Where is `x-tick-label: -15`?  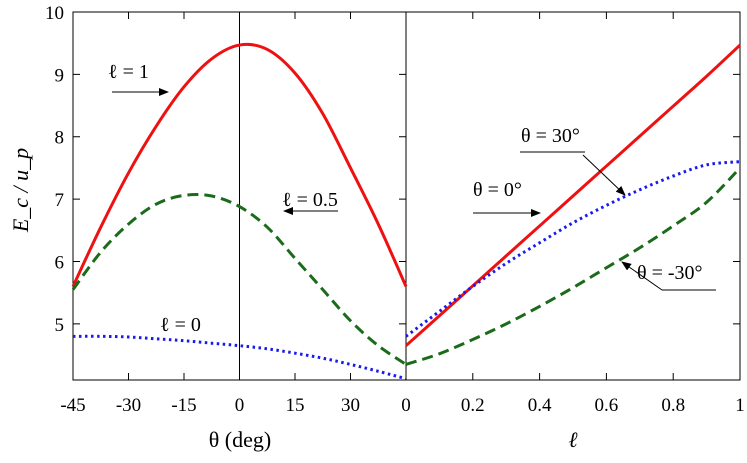
x-tick-label: -15 is located at coordinates (183, 405).